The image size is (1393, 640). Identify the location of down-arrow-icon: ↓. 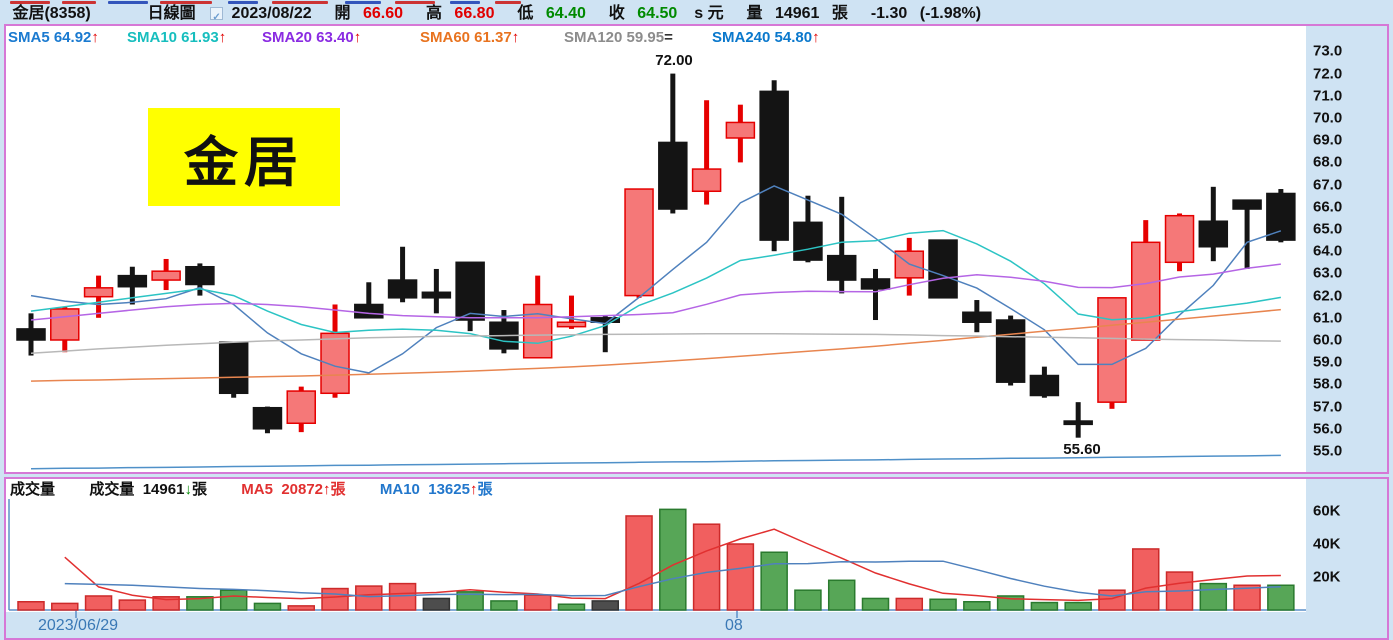
(188, 489).